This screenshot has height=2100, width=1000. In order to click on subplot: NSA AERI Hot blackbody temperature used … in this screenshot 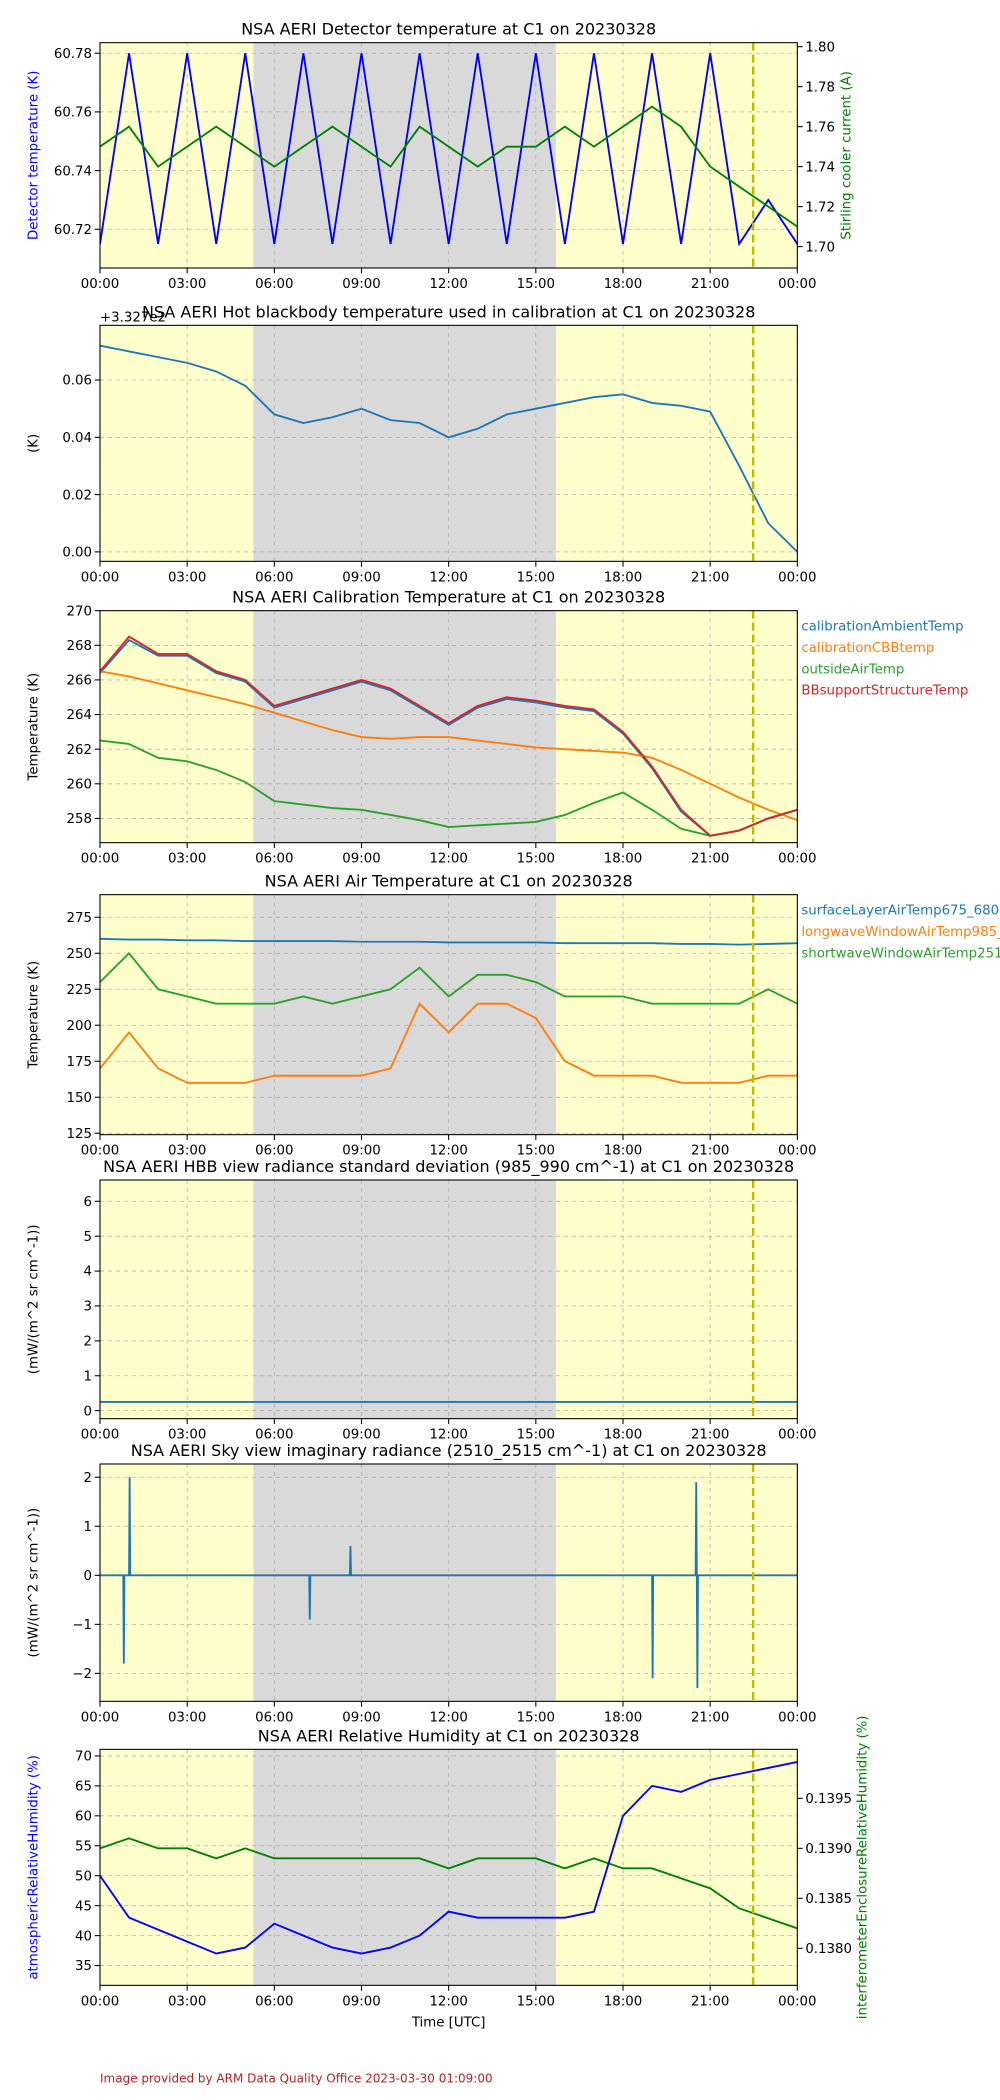, I will do `click(421, 443)`.